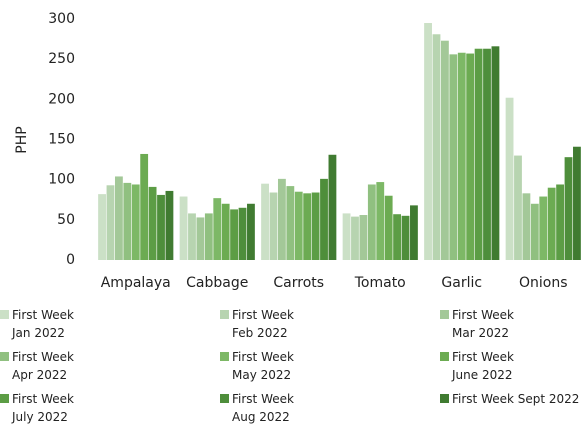 This screenshot has width=584, height=426. I want to click on legend-label: First Week May 2022, so click(263, 366).